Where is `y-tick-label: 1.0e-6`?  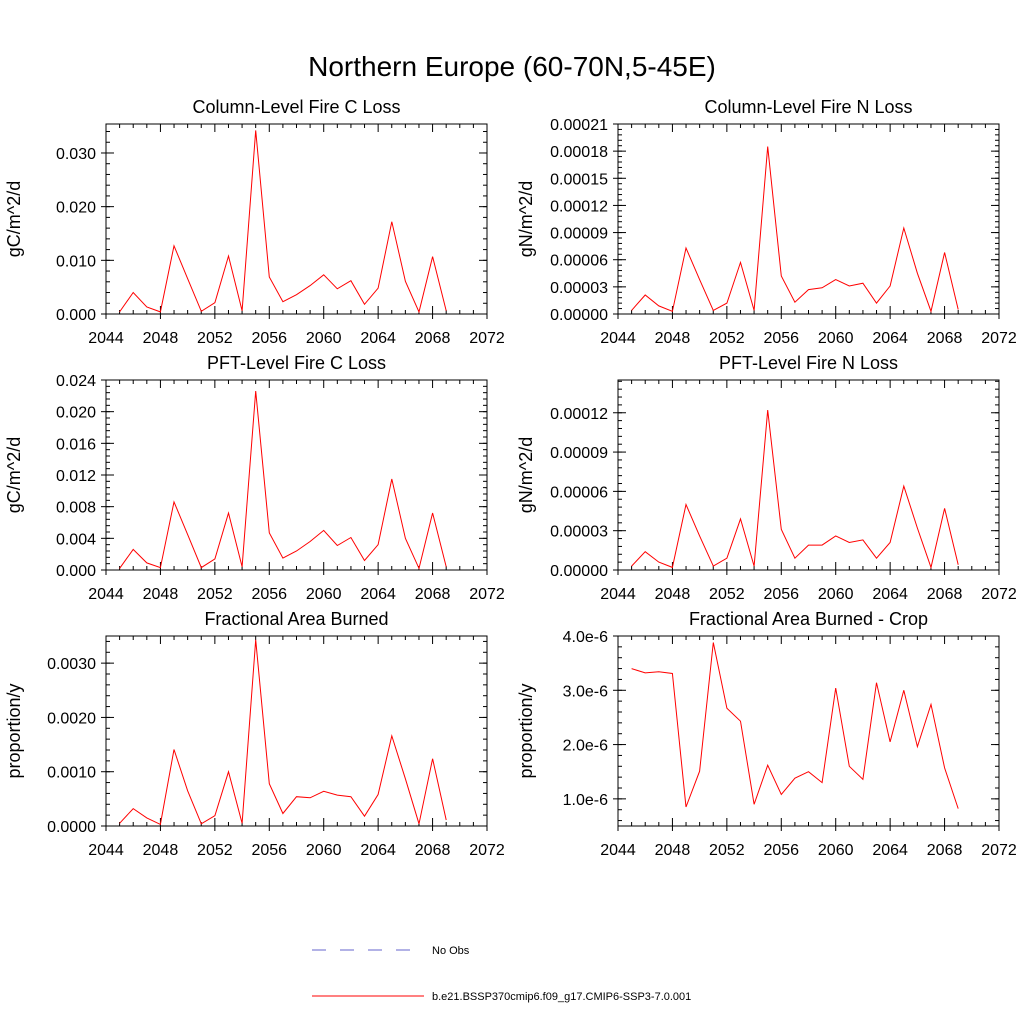 y-tick-label: 1.0e-6 is located at coordinates (585, 800).